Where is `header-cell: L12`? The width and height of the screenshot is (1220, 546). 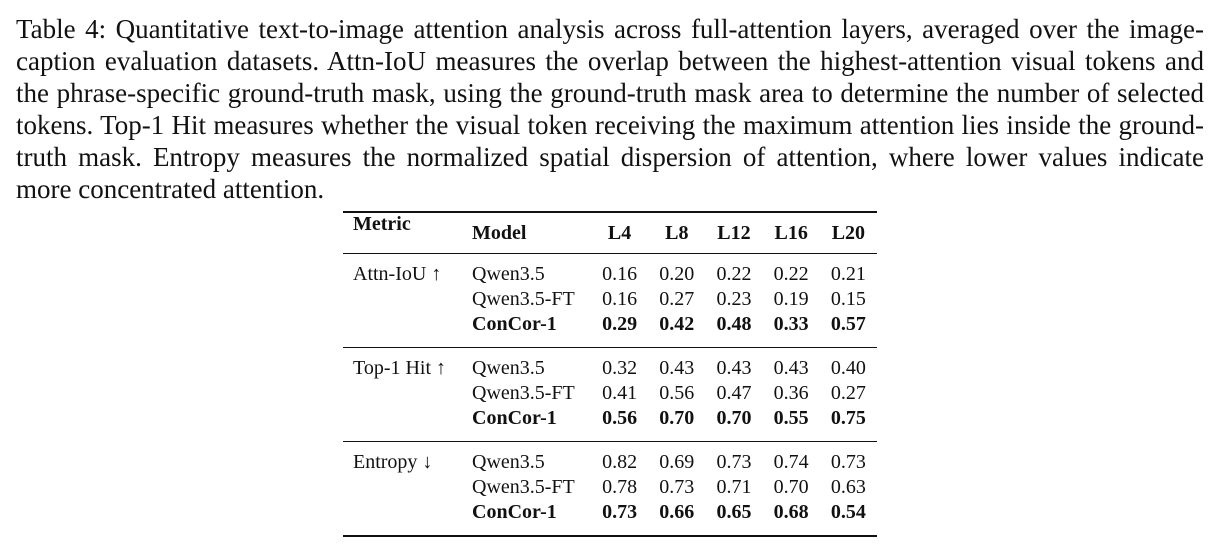 header-cell: L12 is located at coordinates (734, 232).